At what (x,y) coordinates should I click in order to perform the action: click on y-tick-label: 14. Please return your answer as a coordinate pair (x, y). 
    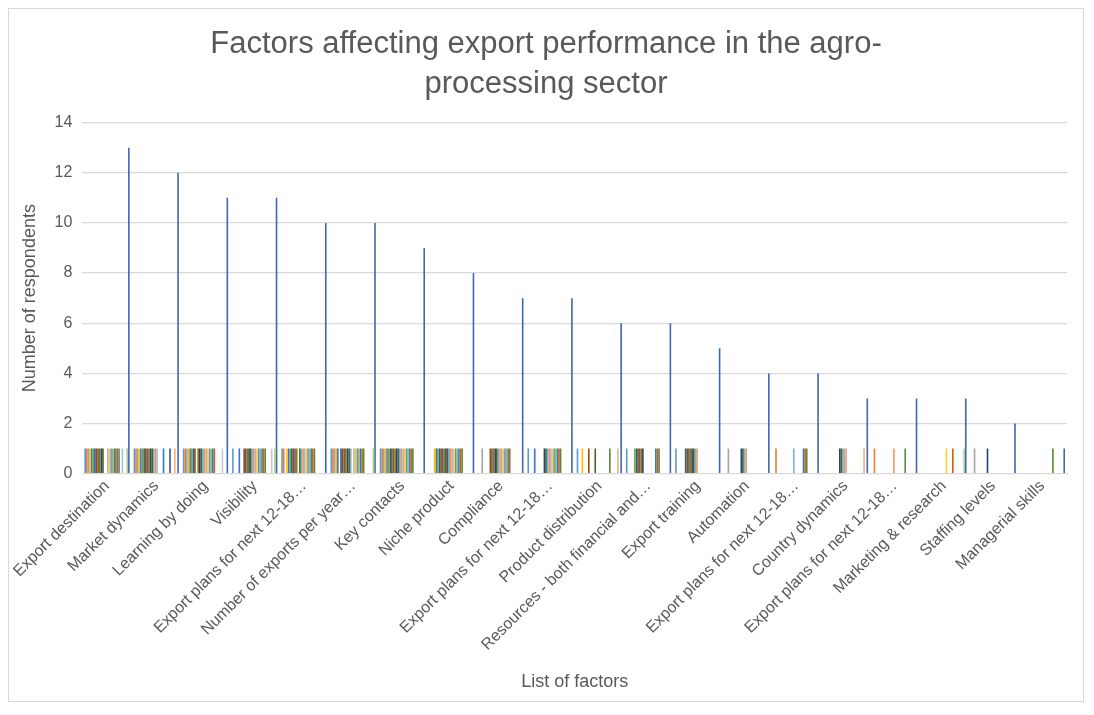
    Looking at the image, I should click on (63, 122).